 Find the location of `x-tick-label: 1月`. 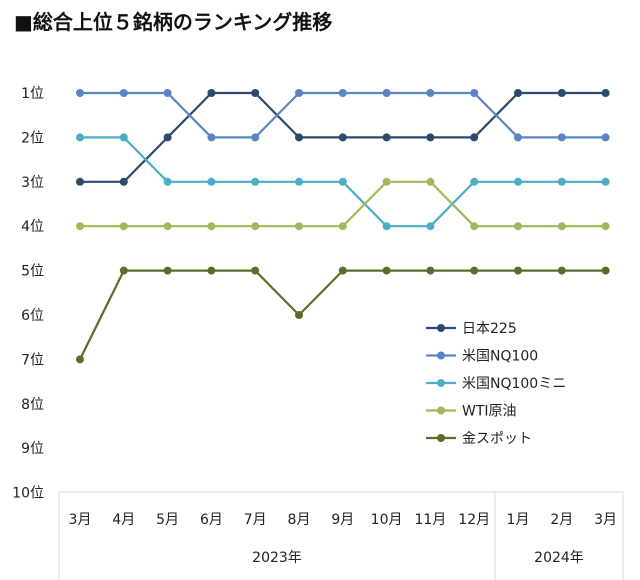

x-tick-label: 1月 is located at coordinates (518, 520).